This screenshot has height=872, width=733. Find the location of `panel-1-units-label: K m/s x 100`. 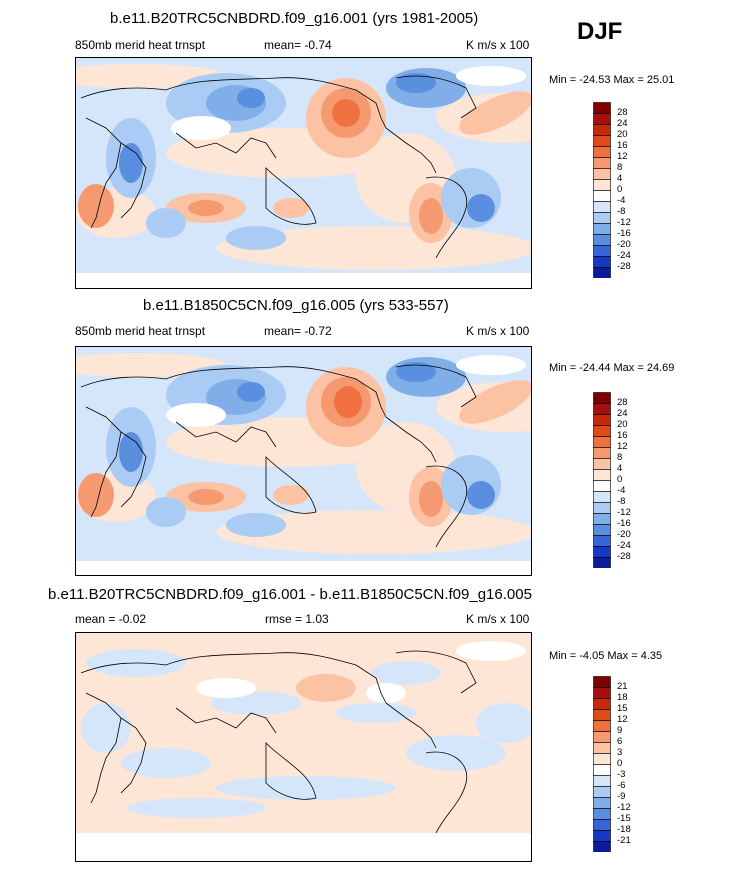

panel-1-units-label: K m/s x 100 is located at coordinates (498, 45).